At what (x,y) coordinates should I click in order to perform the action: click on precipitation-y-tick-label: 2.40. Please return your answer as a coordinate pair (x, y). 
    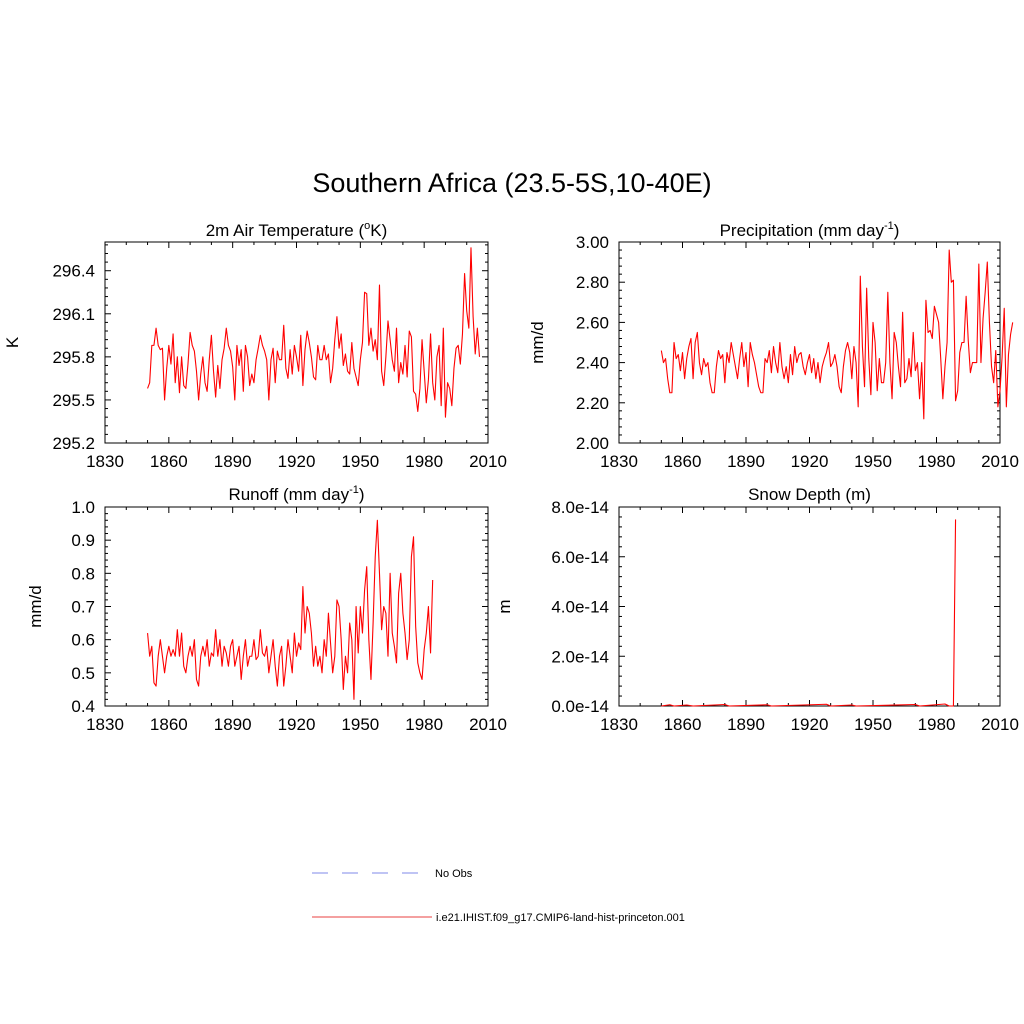
    Looking at the image, I should click on (592, 363).